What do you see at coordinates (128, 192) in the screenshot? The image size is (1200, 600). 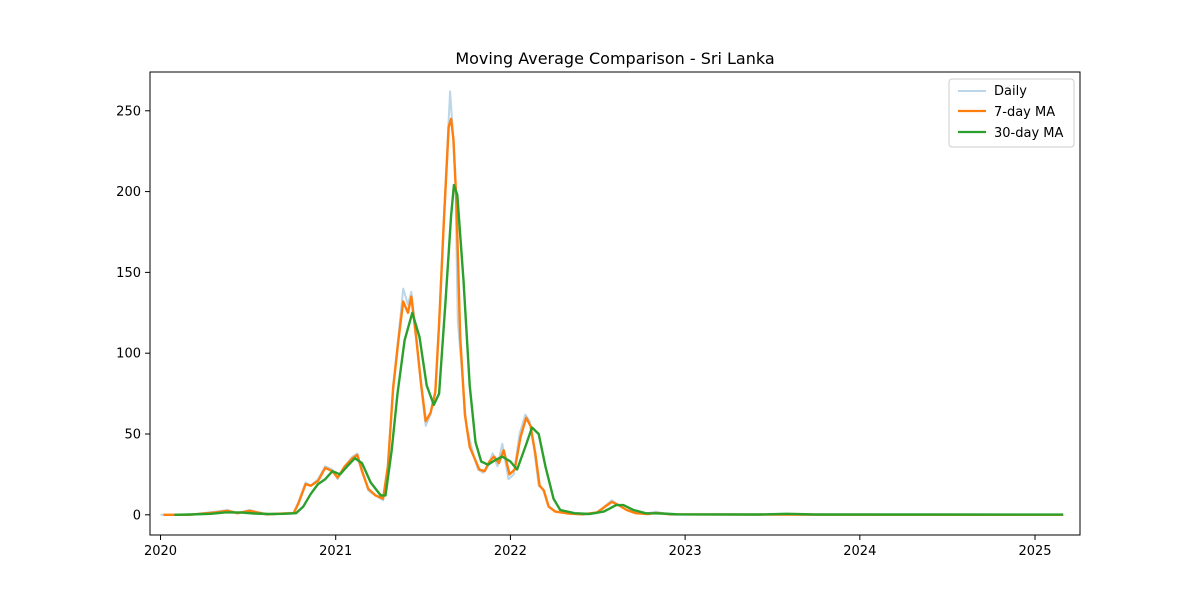 I see `y-tick-label: 200` at bounding box center [128, 192].